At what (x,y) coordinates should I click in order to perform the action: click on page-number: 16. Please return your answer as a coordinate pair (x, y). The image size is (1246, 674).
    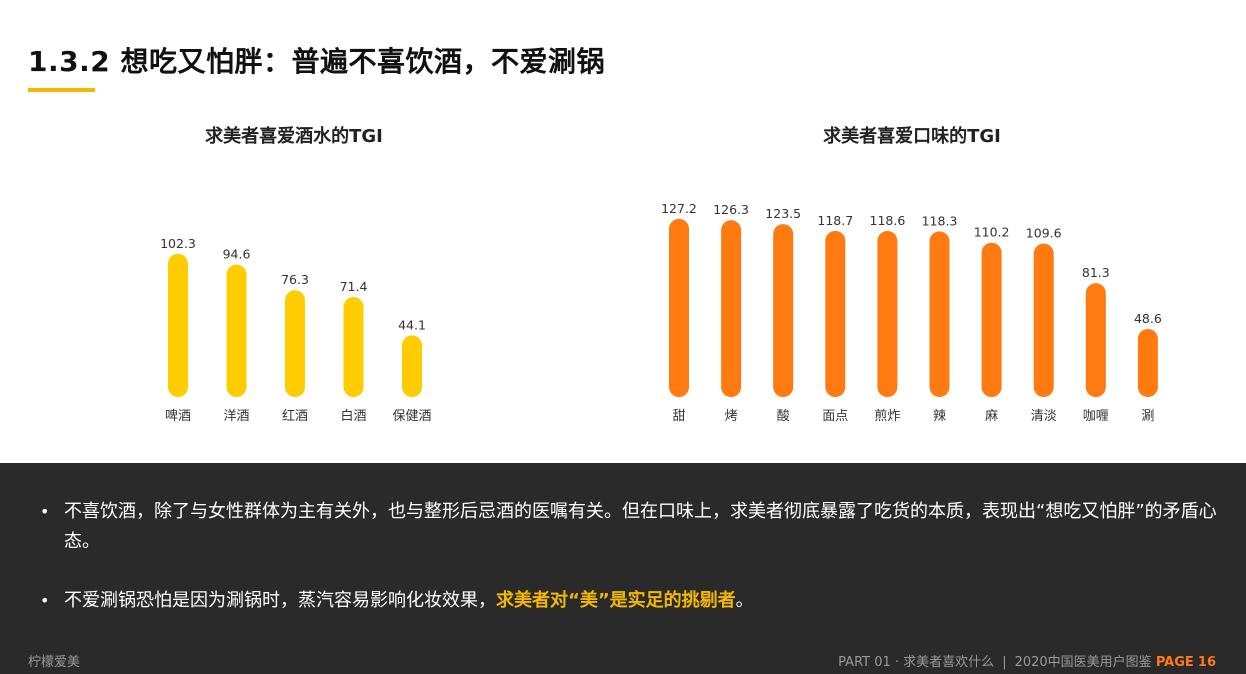
    Looking at the image, I should click on (1206, 662).